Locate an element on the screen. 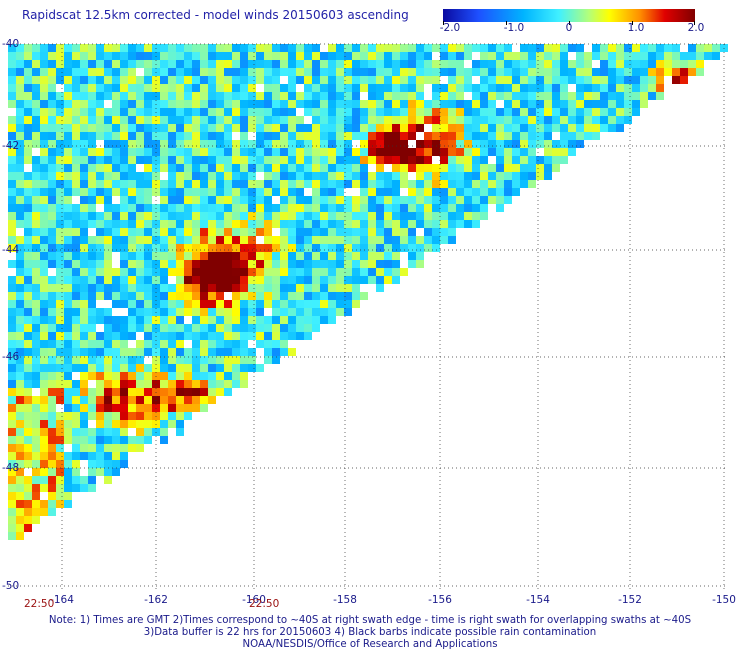  colorbar-label: -1.0 is located at coordinates (514, 28).